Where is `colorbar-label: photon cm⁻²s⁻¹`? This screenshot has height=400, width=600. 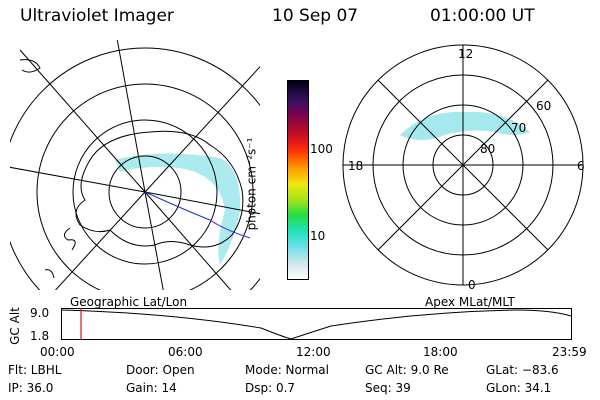 colorbar-label: photon cm⁻²s⁻¹ is located at coordinates (251, 184).